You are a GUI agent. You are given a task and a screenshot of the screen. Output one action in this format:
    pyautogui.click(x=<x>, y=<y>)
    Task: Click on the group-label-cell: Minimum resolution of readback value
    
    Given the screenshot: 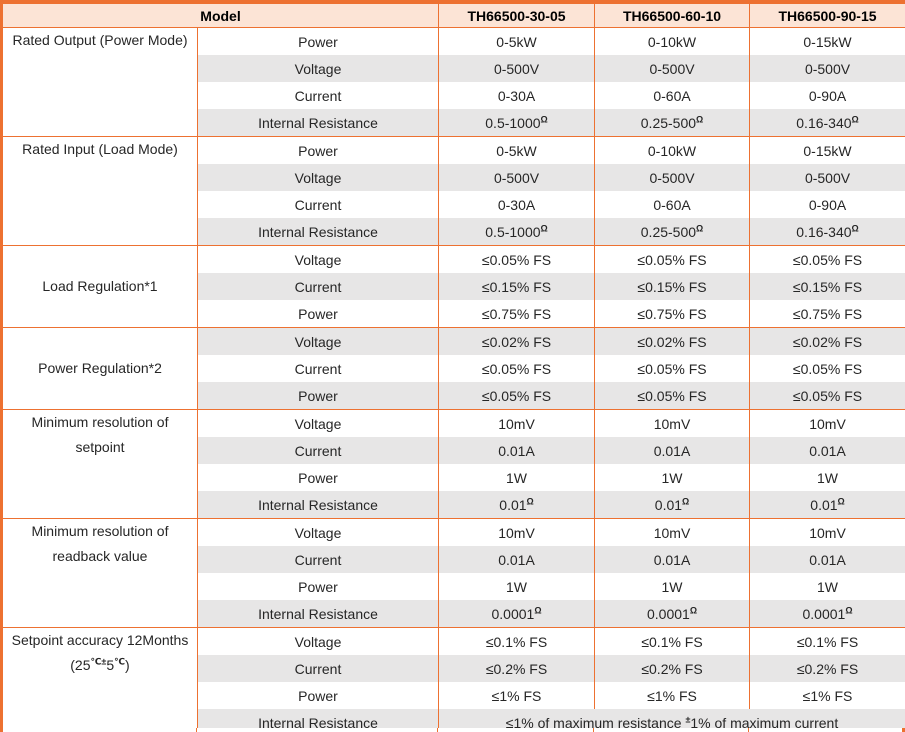 What is the action you would take?
    pyautogui.click(x=99, y=573)
    